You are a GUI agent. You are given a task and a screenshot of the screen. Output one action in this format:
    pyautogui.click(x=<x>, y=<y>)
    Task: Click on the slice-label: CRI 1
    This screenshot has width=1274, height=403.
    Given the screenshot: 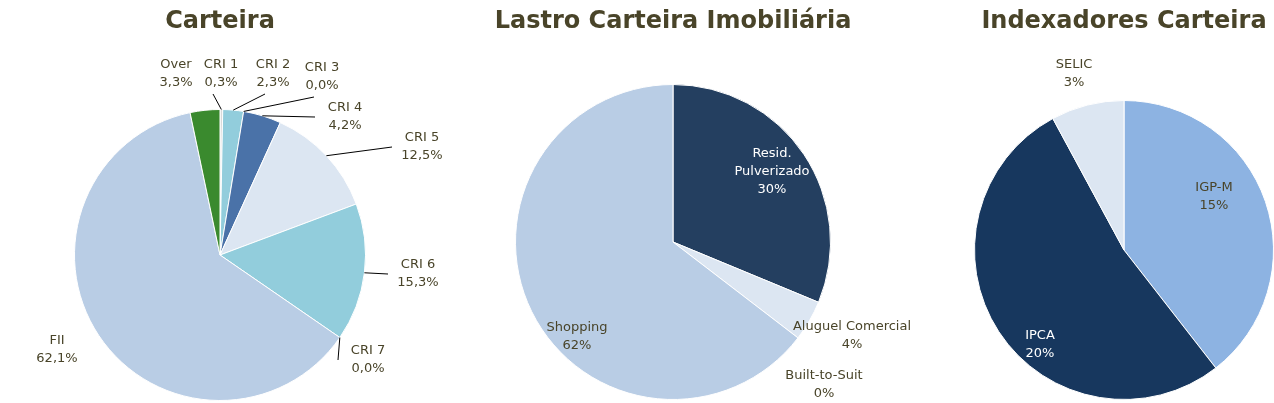 What is the action you would take?
    pyautogui.click(x=221, y=64)
    